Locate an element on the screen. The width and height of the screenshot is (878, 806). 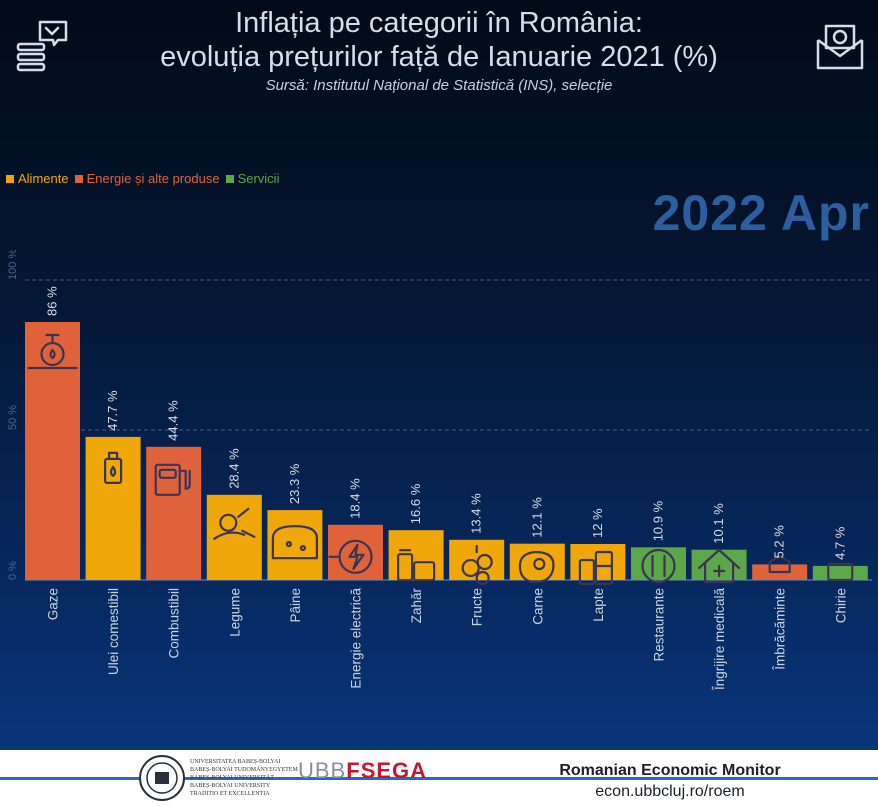
category-label: Energie electrică is located at coordinates (356, 638).